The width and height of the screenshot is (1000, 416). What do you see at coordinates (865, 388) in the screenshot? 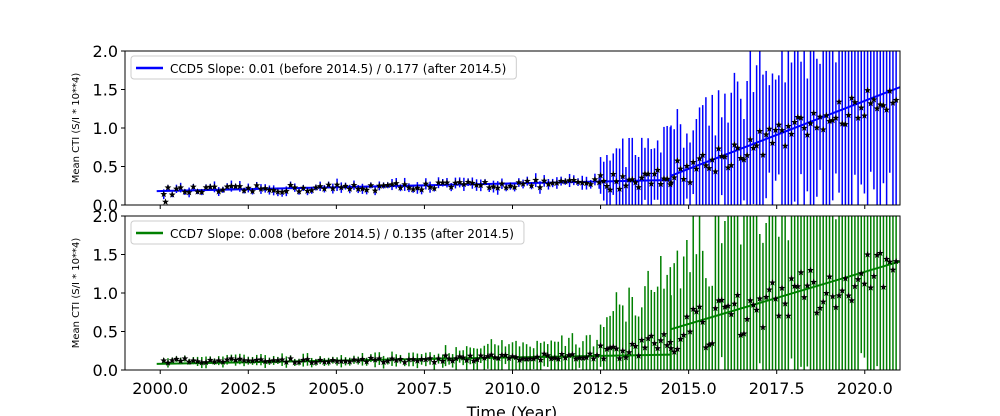
I see `x-tick-label: 2020.0` at bounding box center [865, 388].